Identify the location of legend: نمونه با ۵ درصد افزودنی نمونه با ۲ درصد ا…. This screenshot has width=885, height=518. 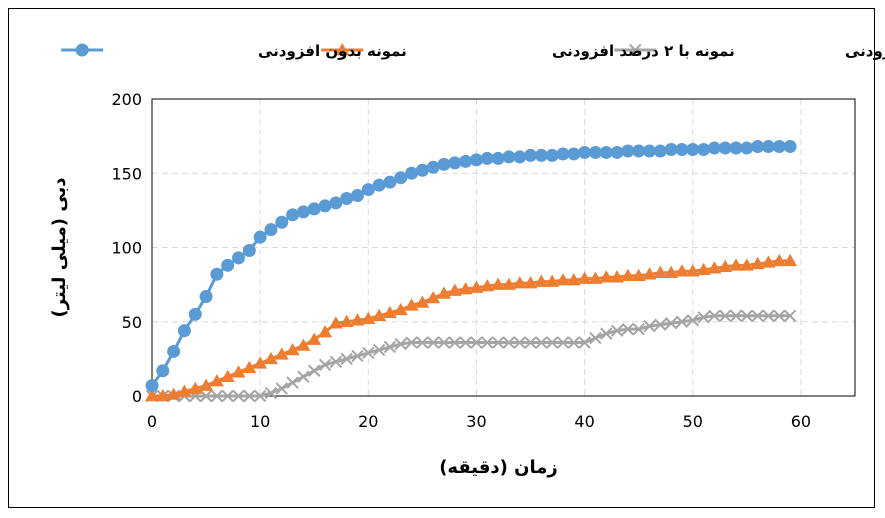
(473, 51).